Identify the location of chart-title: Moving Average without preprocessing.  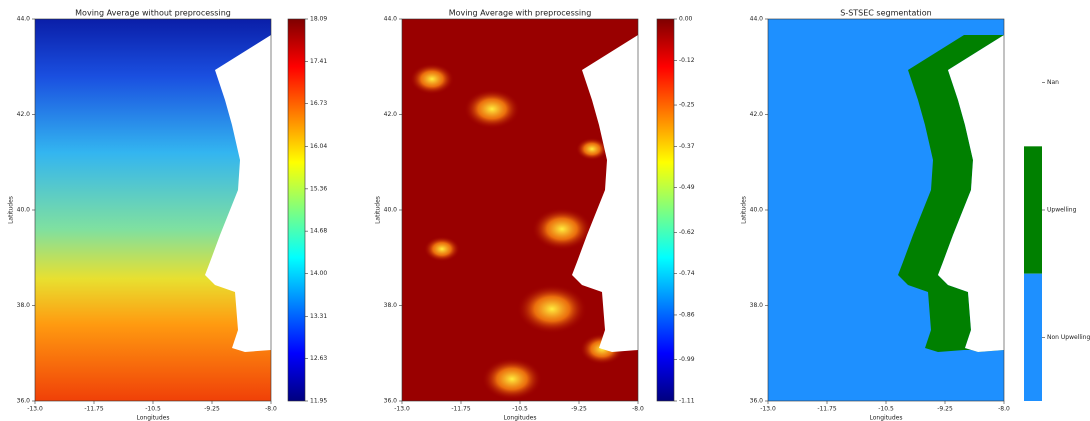
(153, 13).